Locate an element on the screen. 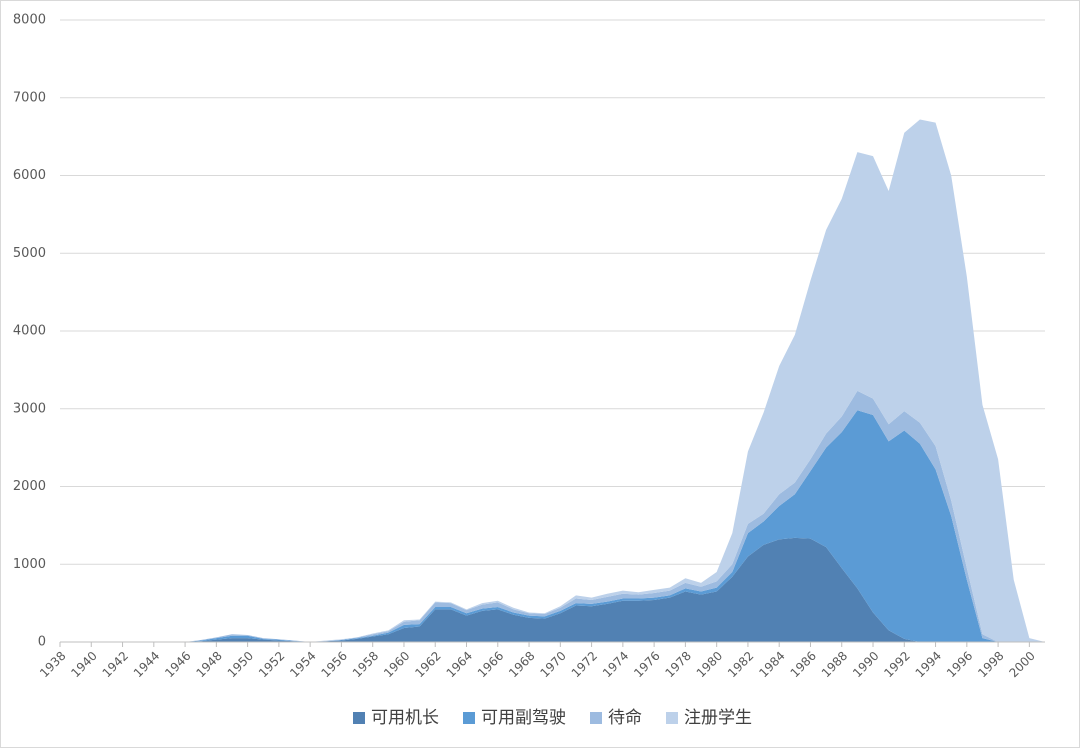  y-tick-label: 1000 is located at coordinates (29, 564).